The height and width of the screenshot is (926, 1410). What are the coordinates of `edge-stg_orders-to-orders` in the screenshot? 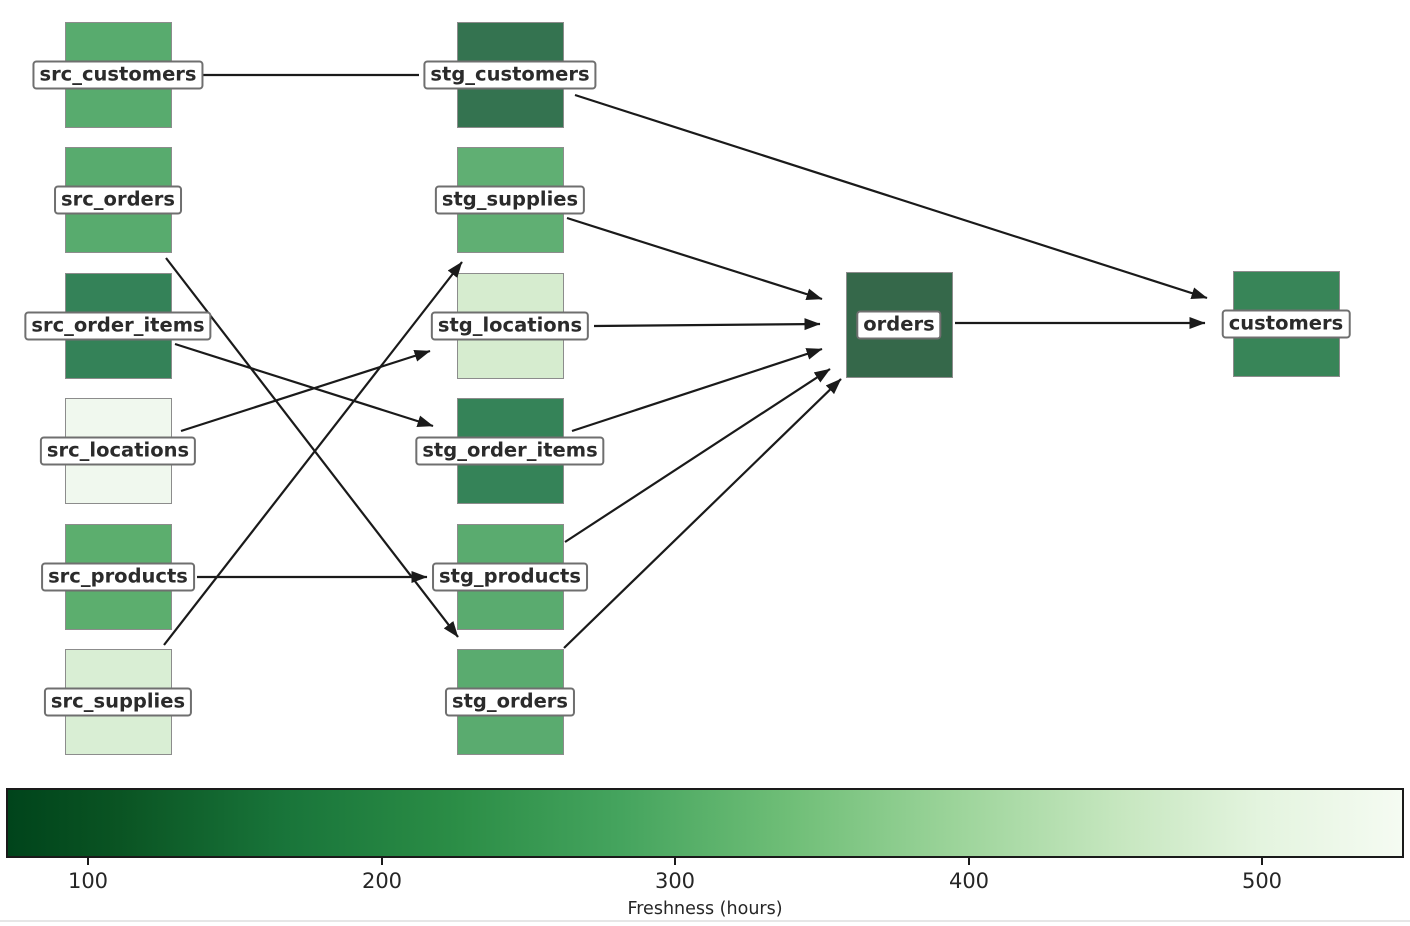 It's located at (702, 513).